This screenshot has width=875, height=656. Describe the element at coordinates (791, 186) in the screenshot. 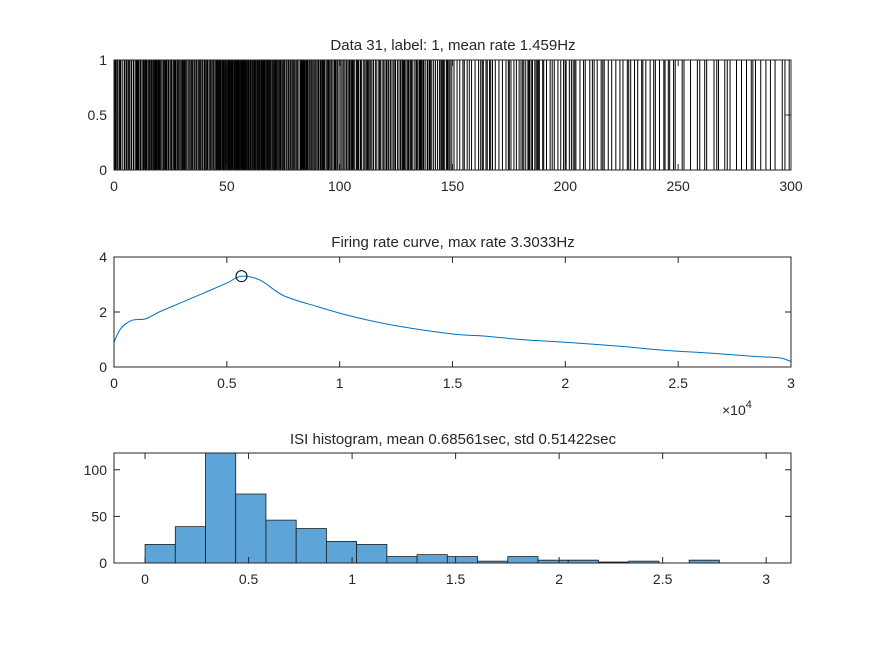

I see `raster-x-tick-label: 300` at that location.